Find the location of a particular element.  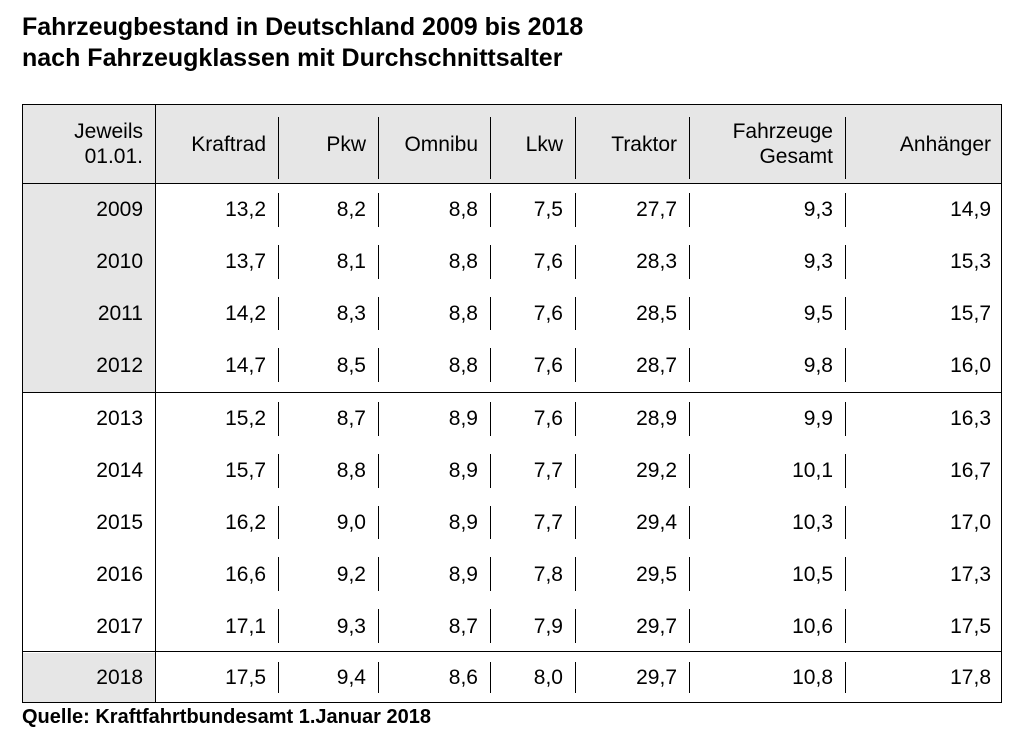

cell-traktor: 29,4 is located at coordinates (656, 522).